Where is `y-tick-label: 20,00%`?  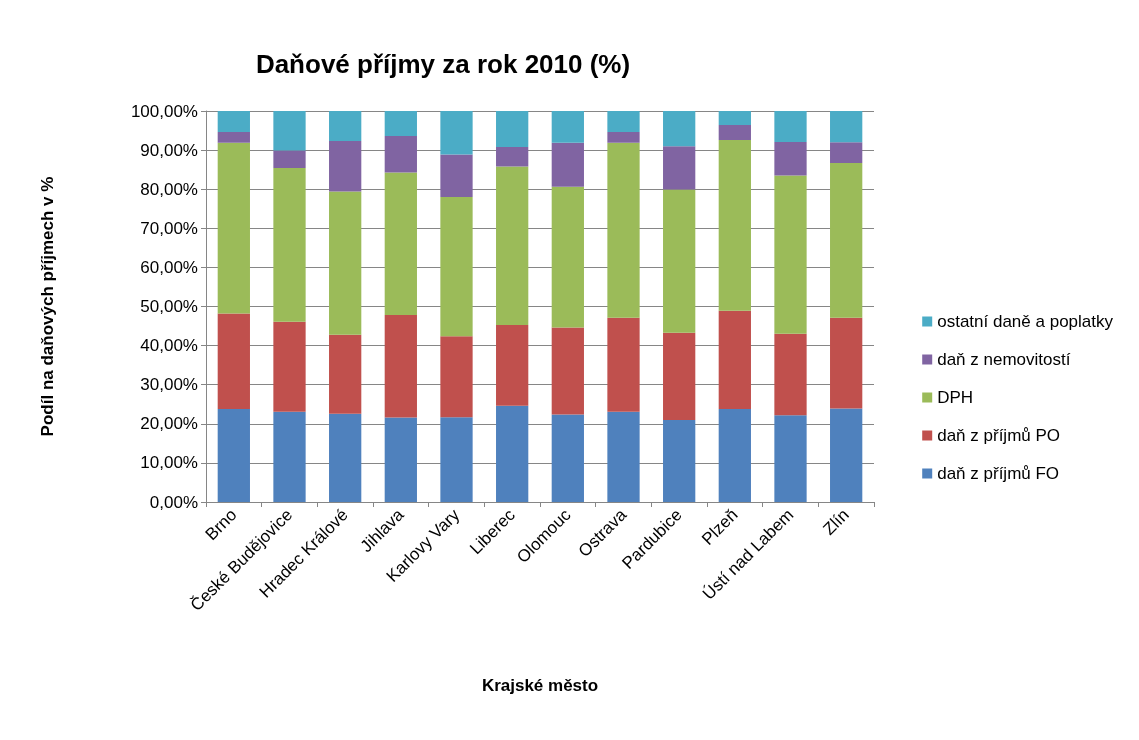 y-tick-label: 20,00% is located at coordinates (169, 424).